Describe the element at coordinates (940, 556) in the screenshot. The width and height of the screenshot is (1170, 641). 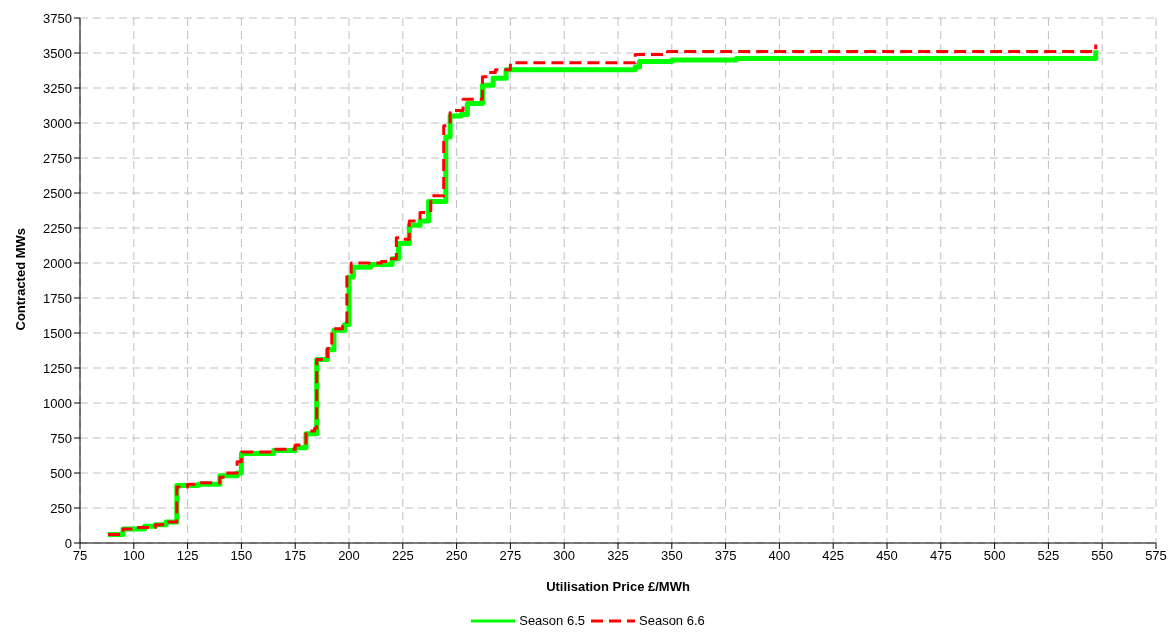
I see `x-tick-label: 475` at that location.